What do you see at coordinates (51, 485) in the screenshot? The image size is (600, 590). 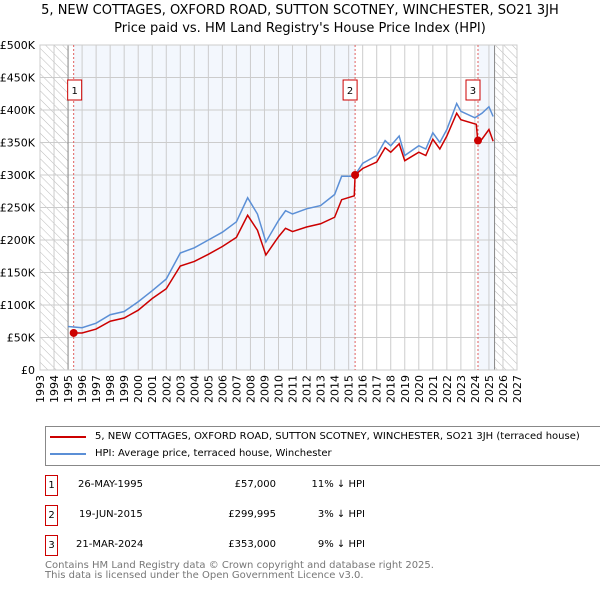 I see `sale-marker-label: 1` at bounding box center [51, 485].